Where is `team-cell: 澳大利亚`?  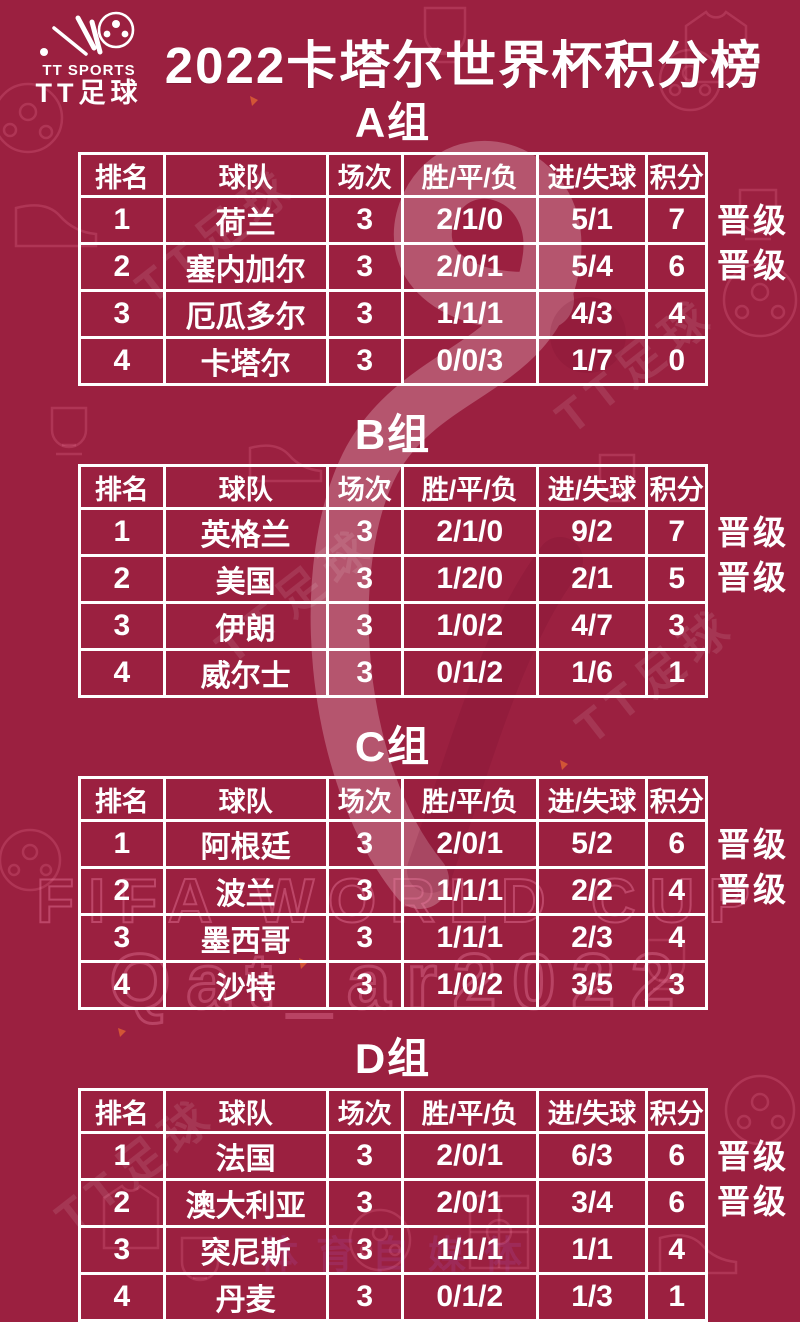
team-cell: 澳大利亚 is located at coordinates (245, 1203).